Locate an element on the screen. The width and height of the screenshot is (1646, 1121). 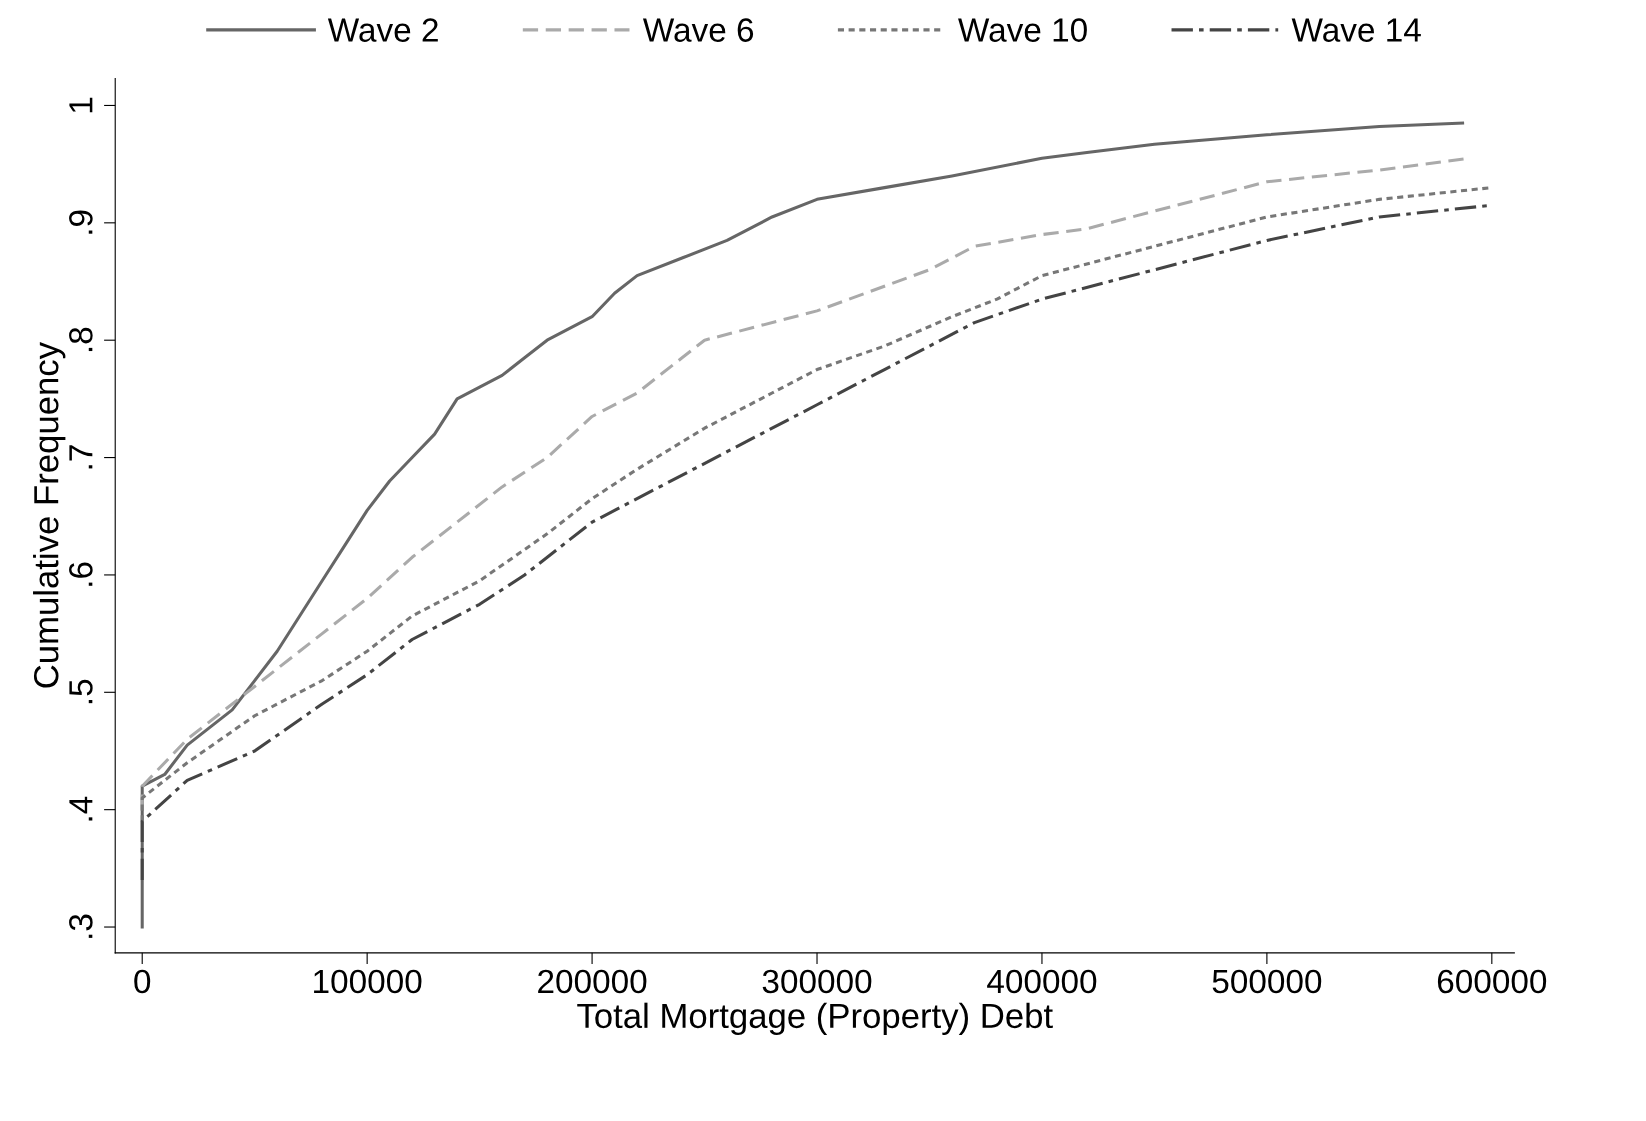
y-axis-title: Cumulative Frequency is located at coordinates (49, 515).